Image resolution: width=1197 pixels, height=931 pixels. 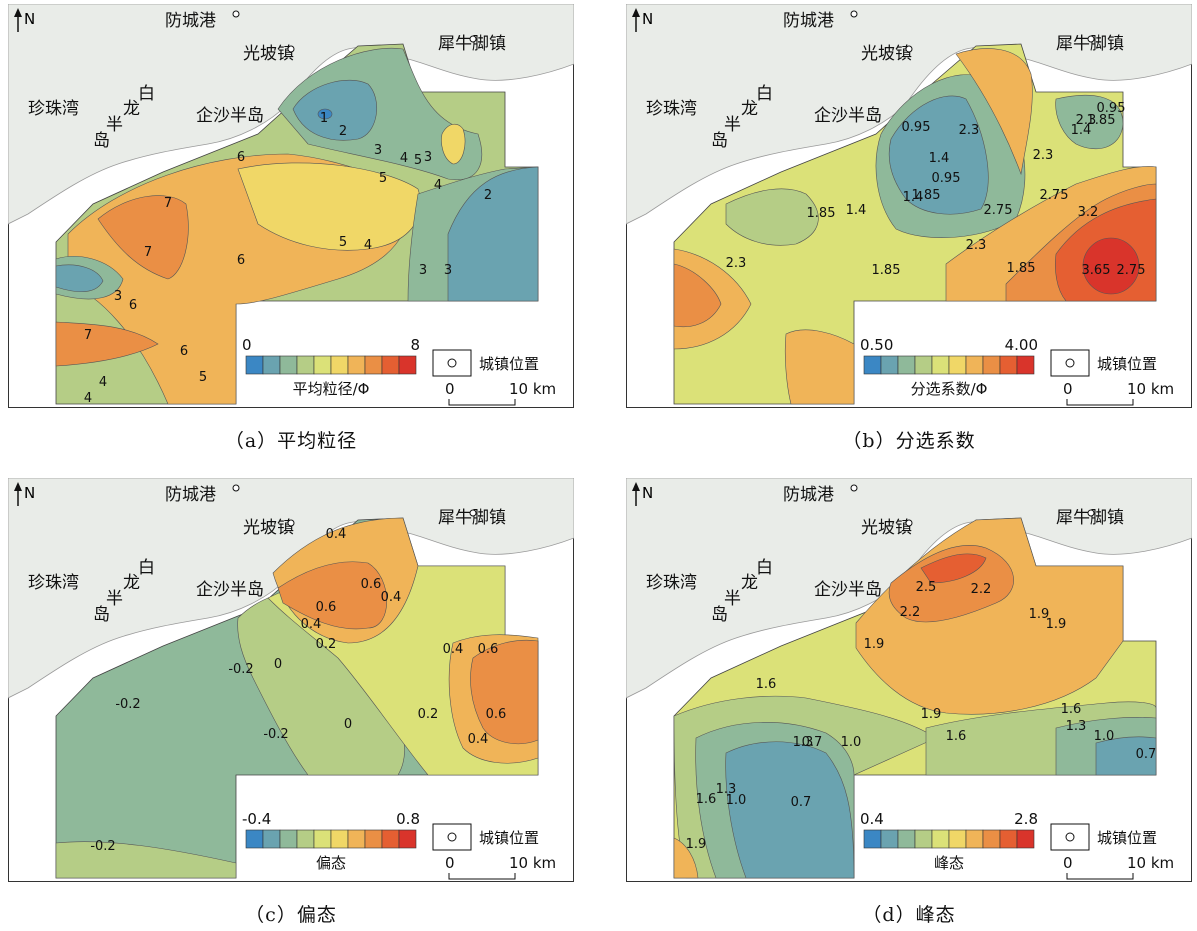 What do you see at coordinates (29, 19) in the screenshot?
I see `svg-text: N` at bounding box center [29, 19].